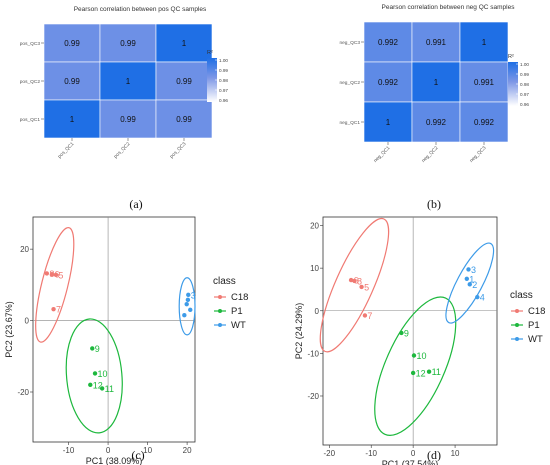 The height and width of the screenshot is (465, 550). What do you see at coordinates (478, 154) in the screenshot?
I see `column-label: neg_QC3` at bounding box center [478, 154].